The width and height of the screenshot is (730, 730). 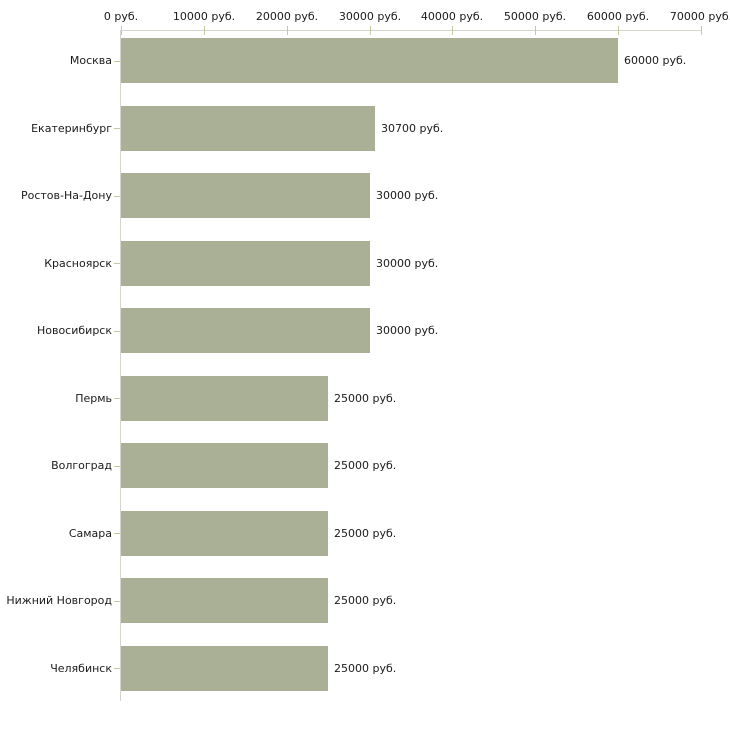 I want to click on x-axis-tick-label: 10000 руб., so click(x=204, y=16).